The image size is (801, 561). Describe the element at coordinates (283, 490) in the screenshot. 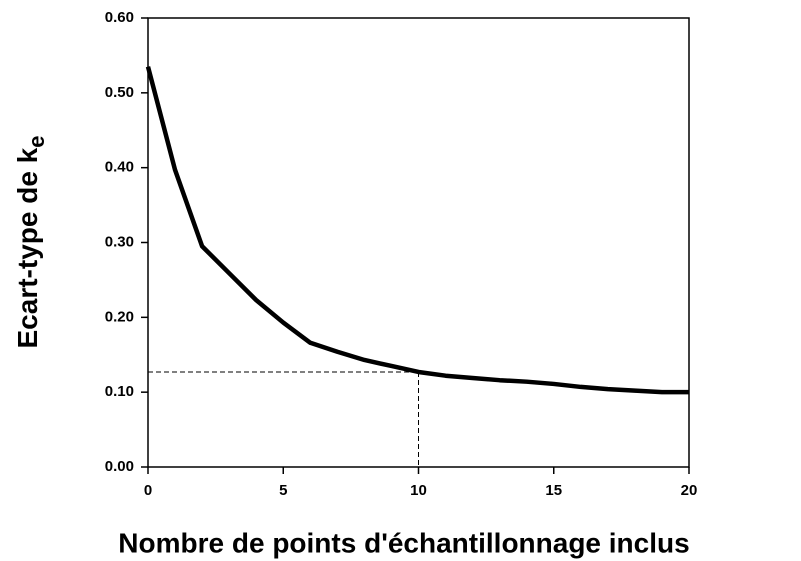

I see `x-tick-label: 5` at that location.